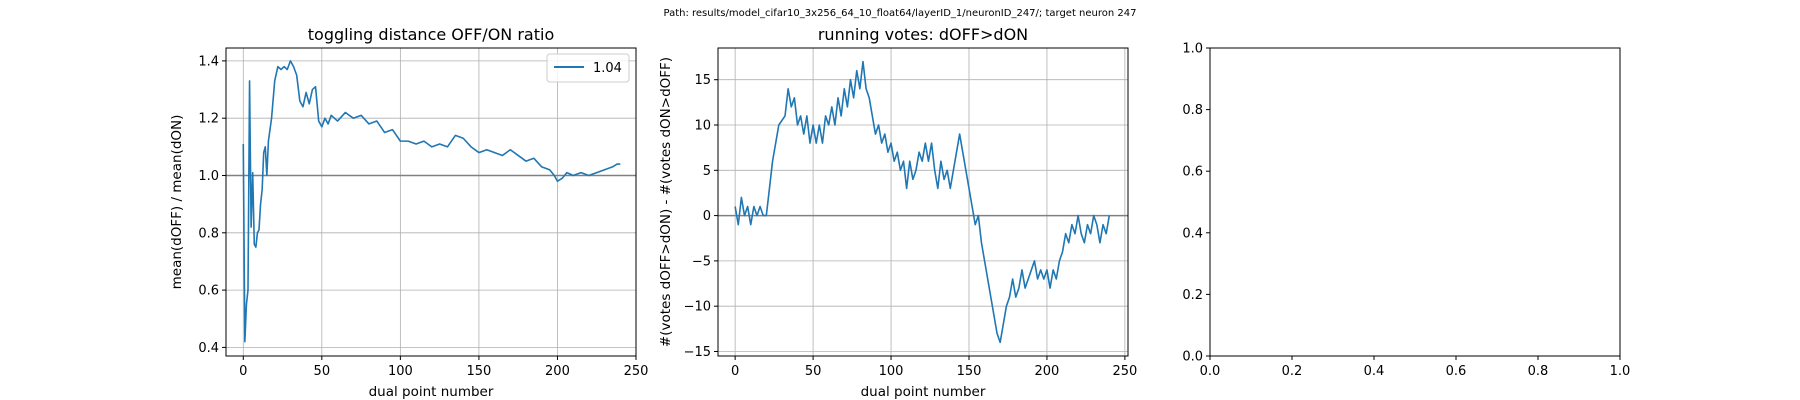 Image resolution: width=1800 pixels, height=400 pixels. Describe the element at coordinates (1192, 49) in the screenshot. I see `empty-chart-y-tick-label: 1.0` at that location.